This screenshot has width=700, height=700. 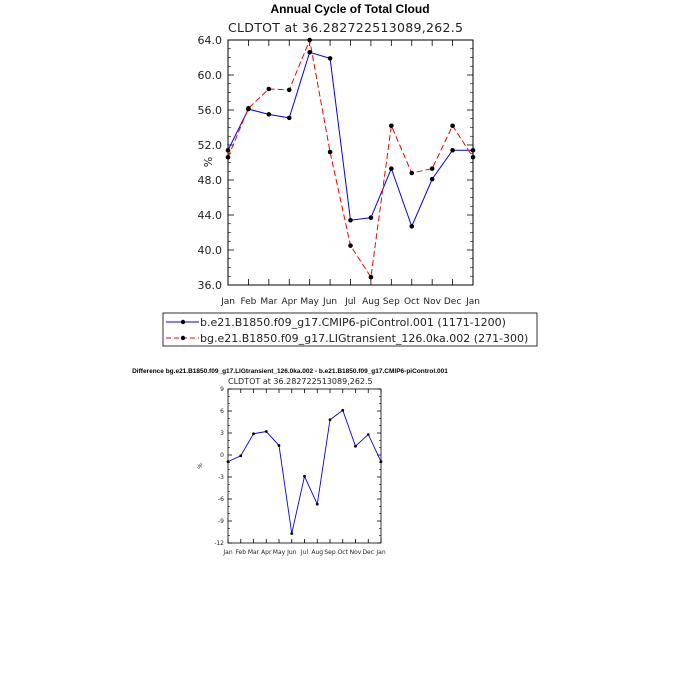 I want to click on main-x-tick-labels: Jan Feb Mar Apr May Jun Jul Aug Sep Oct Nov Dec Jan, so click(x=350, y=302).